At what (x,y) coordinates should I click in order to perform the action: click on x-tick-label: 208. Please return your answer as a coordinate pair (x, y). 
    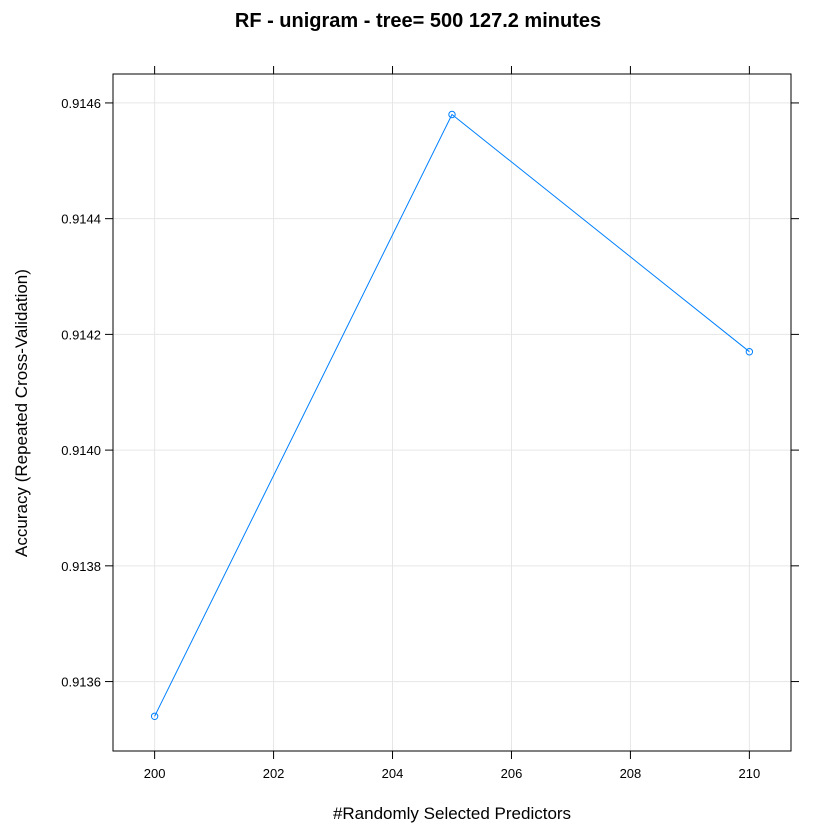
    Looking at the image, I should click on (631, 773).